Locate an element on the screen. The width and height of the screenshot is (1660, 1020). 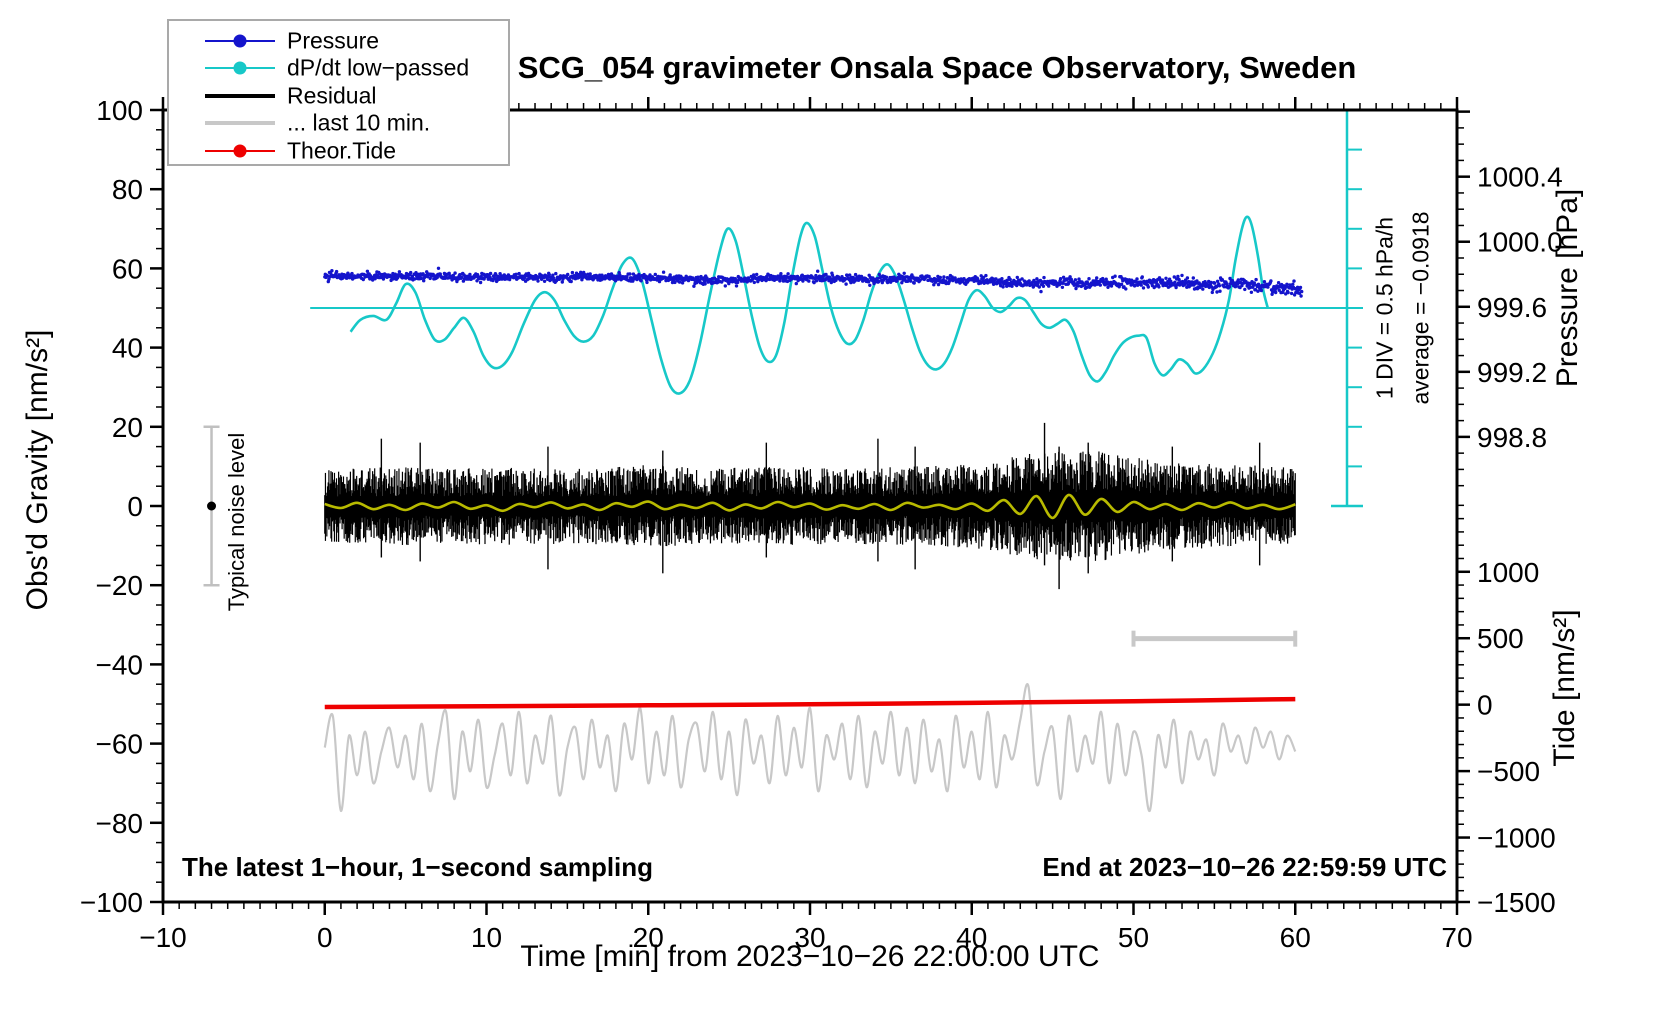
residual-series is located at coordinates (810, 506).